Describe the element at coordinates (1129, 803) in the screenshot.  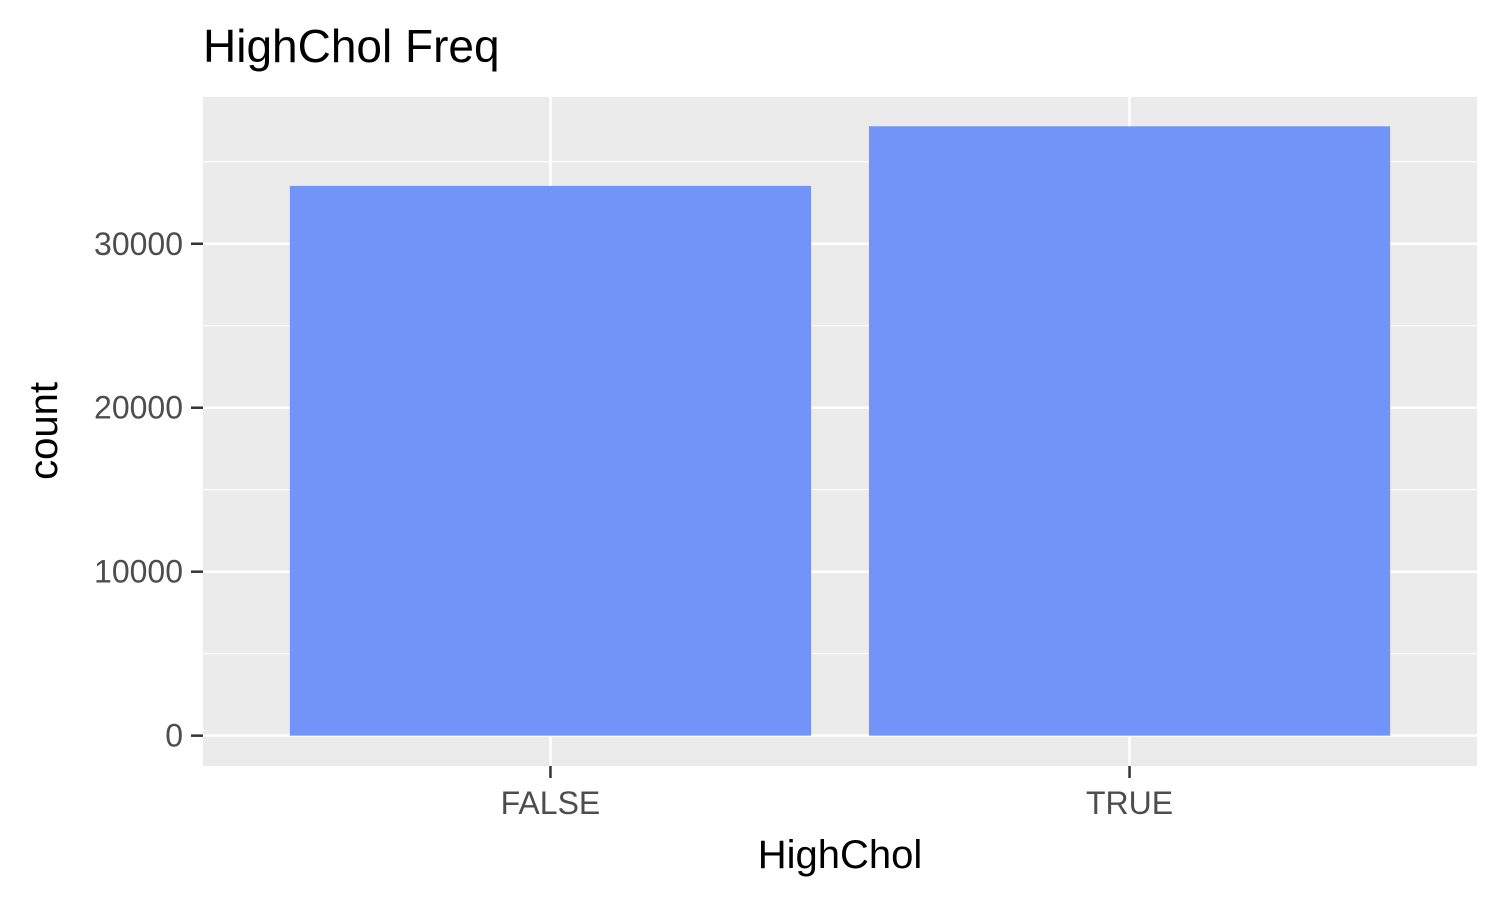
I see `x-tick-label: TRUE` at that location.